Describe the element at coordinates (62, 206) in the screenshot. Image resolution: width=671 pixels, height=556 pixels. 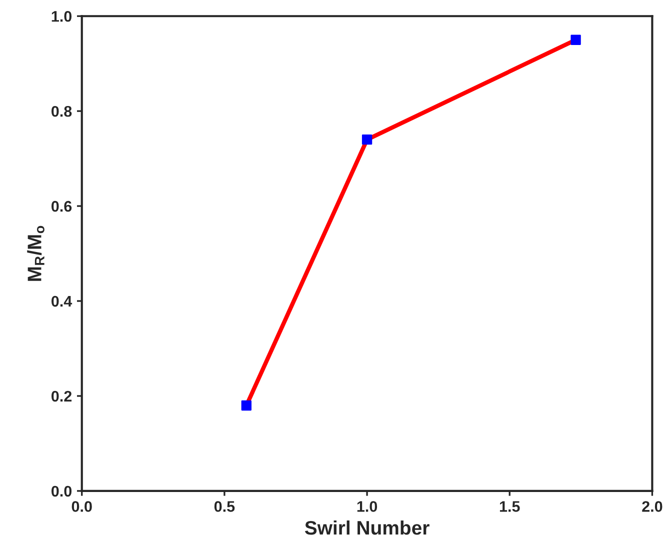
I see `y-tick-label: 0.6` at that location.